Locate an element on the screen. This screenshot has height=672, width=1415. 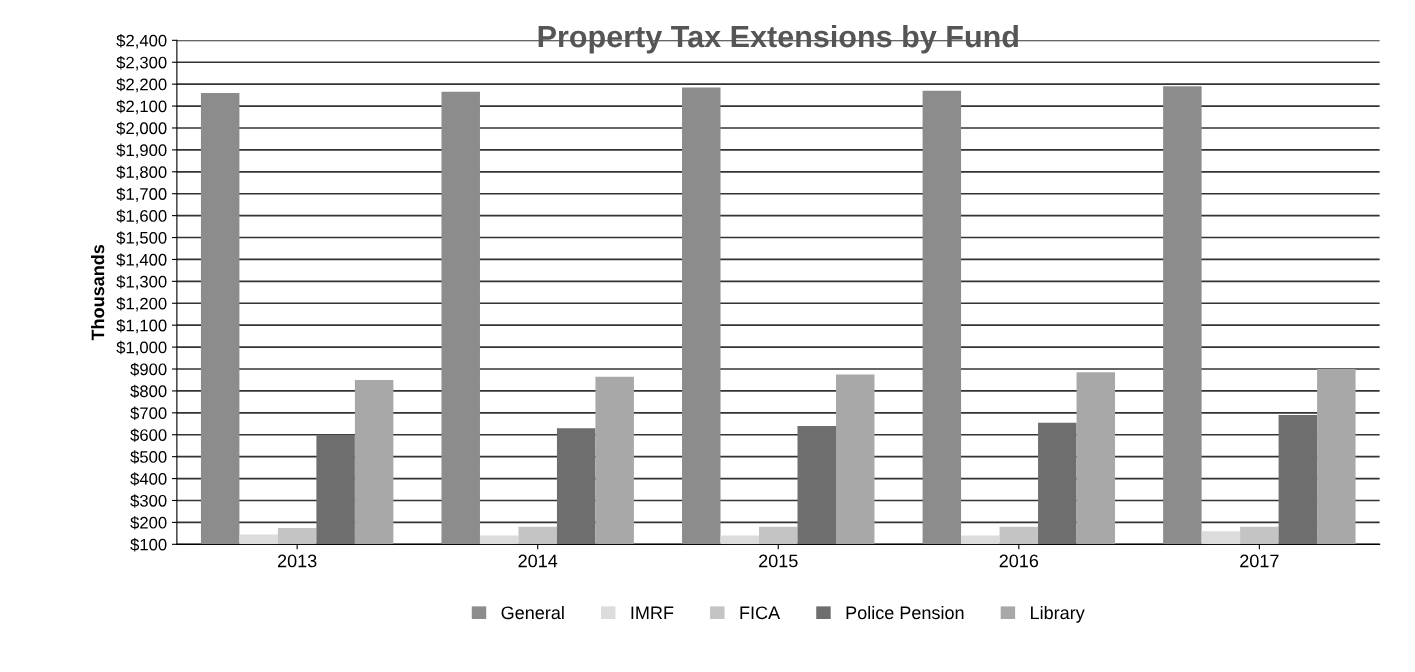
y-tick-label: $2,300 is located at coordinates (141, 63).